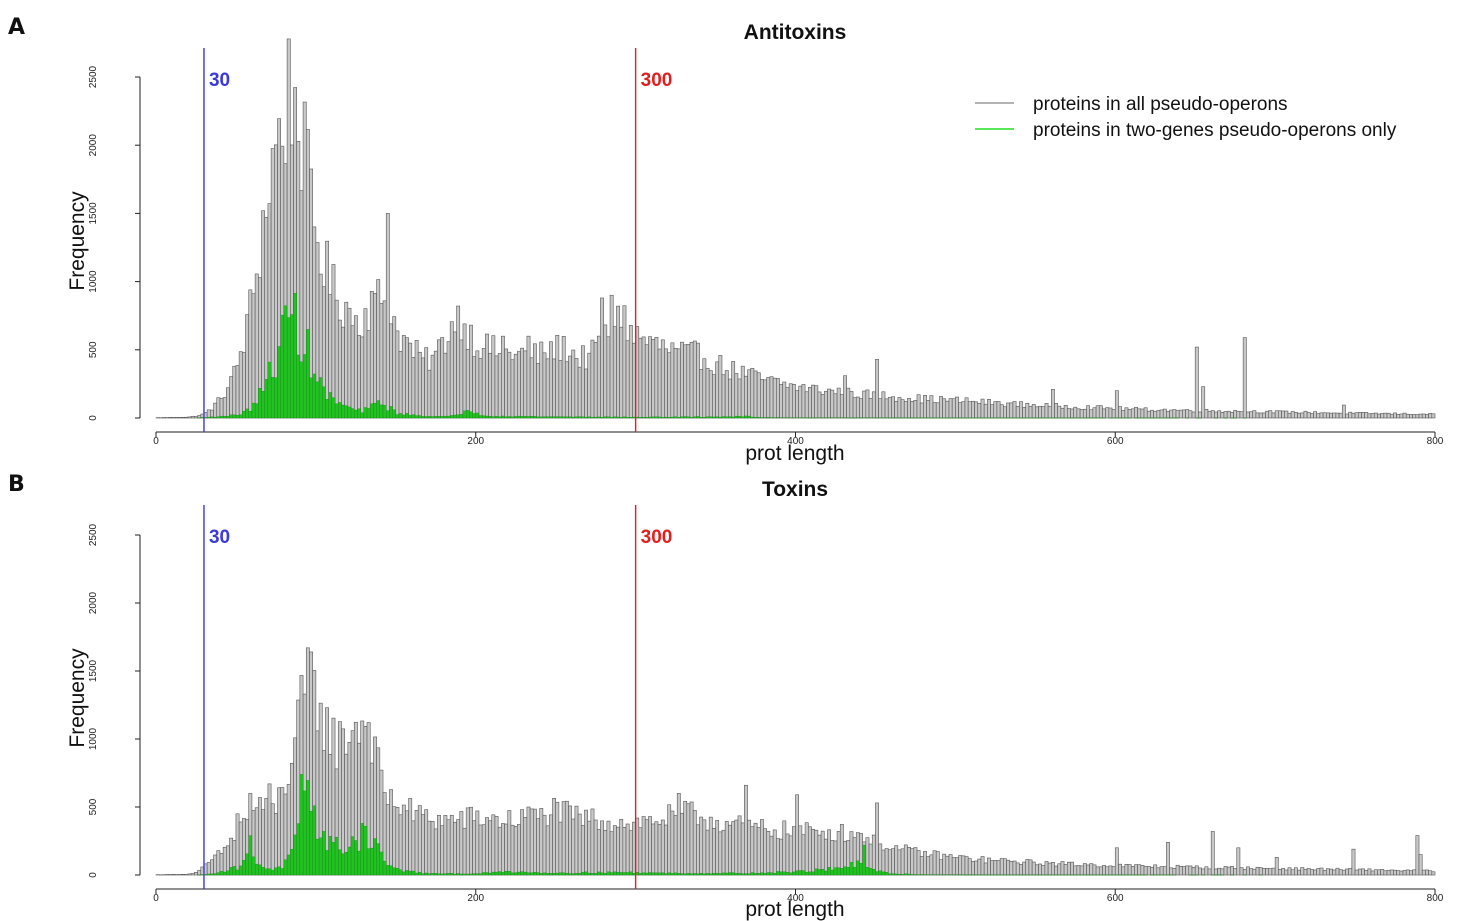 This screenshot has width=1460, height=921. Describe the element at coordinates (219, 537) in the screenshot. I see `reference-label-30: 30` at that location.